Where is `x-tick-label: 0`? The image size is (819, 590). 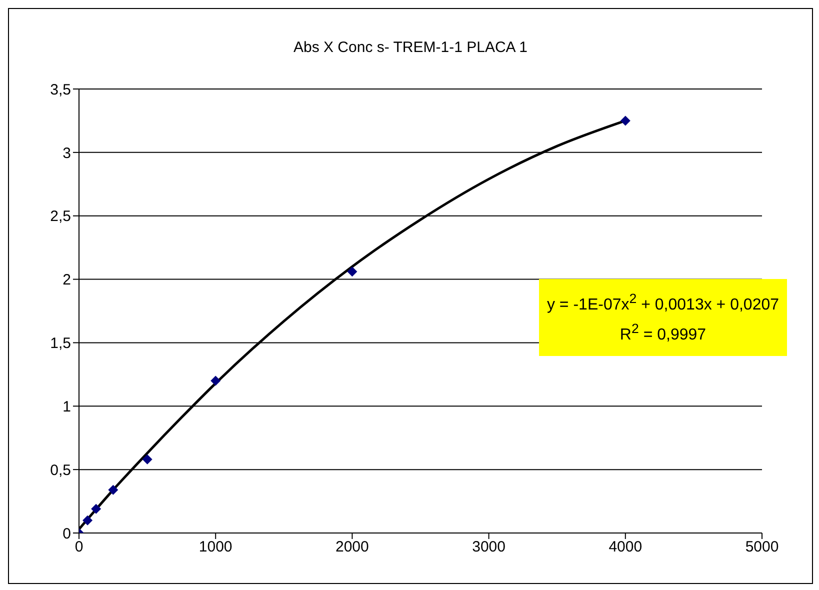 x-tick-label: 0 is located at coordinates (79, 547).